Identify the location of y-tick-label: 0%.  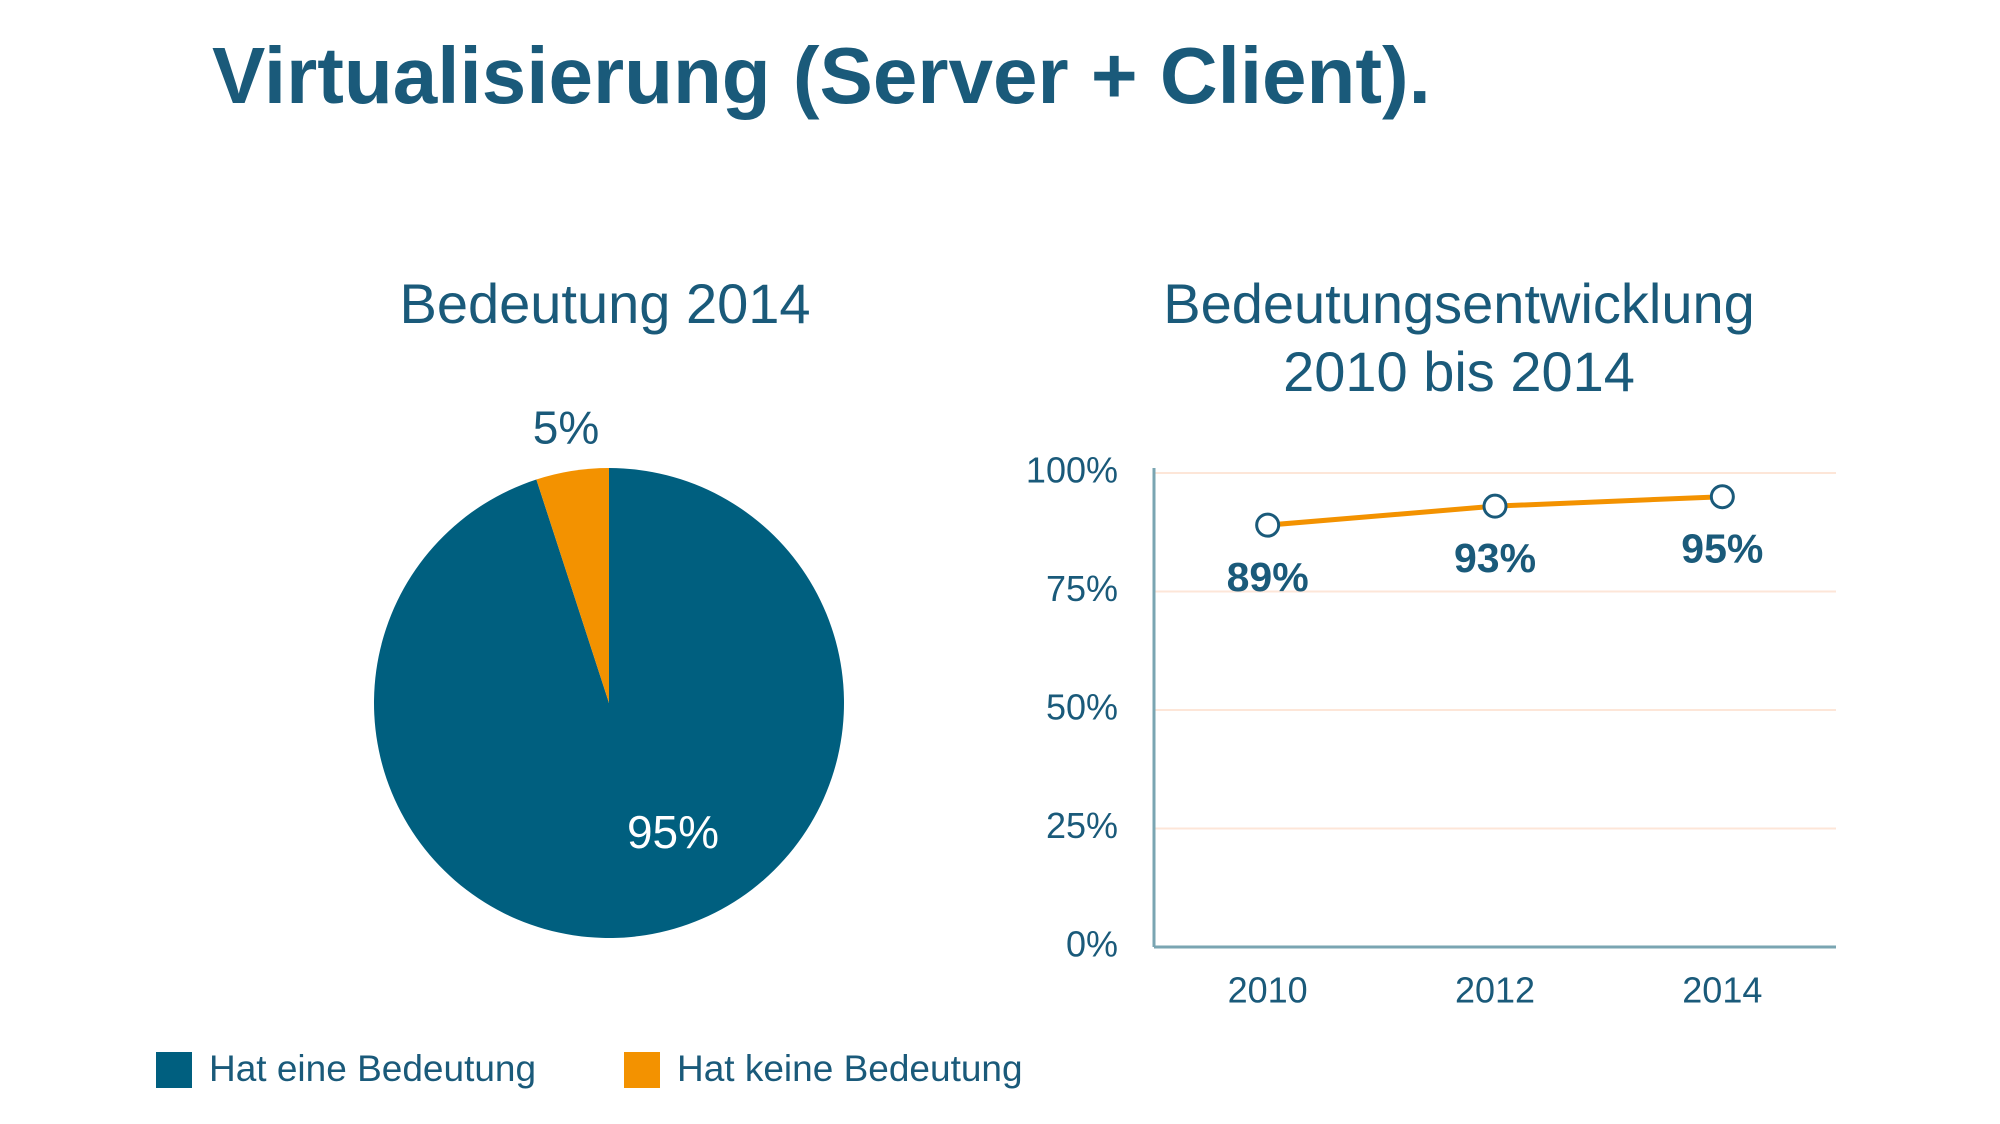
(1092, 944).